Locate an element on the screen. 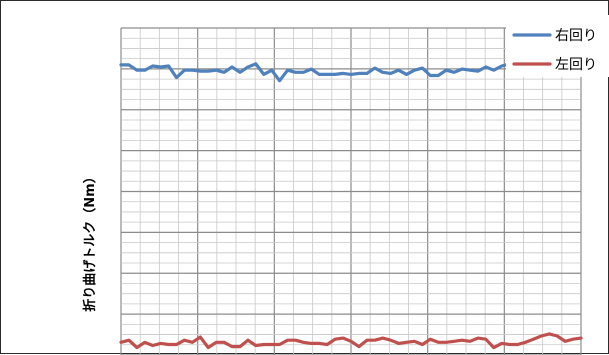  chart-legend: 右回り 左回り is located at coordinates (557, 46).